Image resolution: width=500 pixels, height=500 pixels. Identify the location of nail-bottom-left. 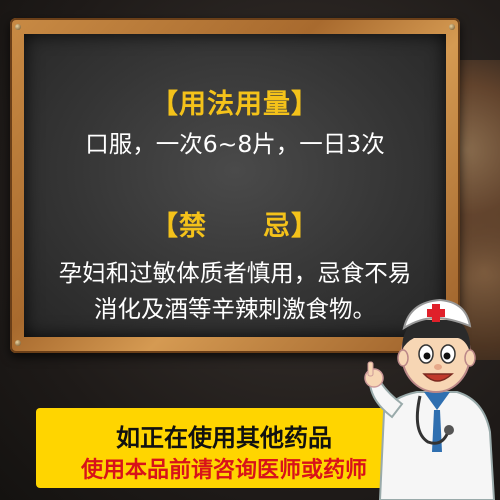
(18, 343).